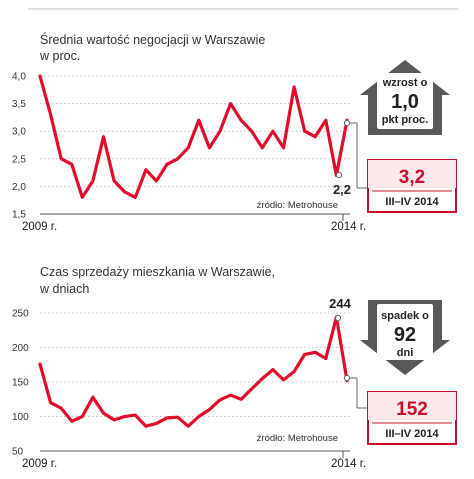 This screenshot has height=479, width=474. What do you see at coordinates (405, 101) in the screenshot?
I see `chart1-badge-panel` at bounding box center [405, 101].